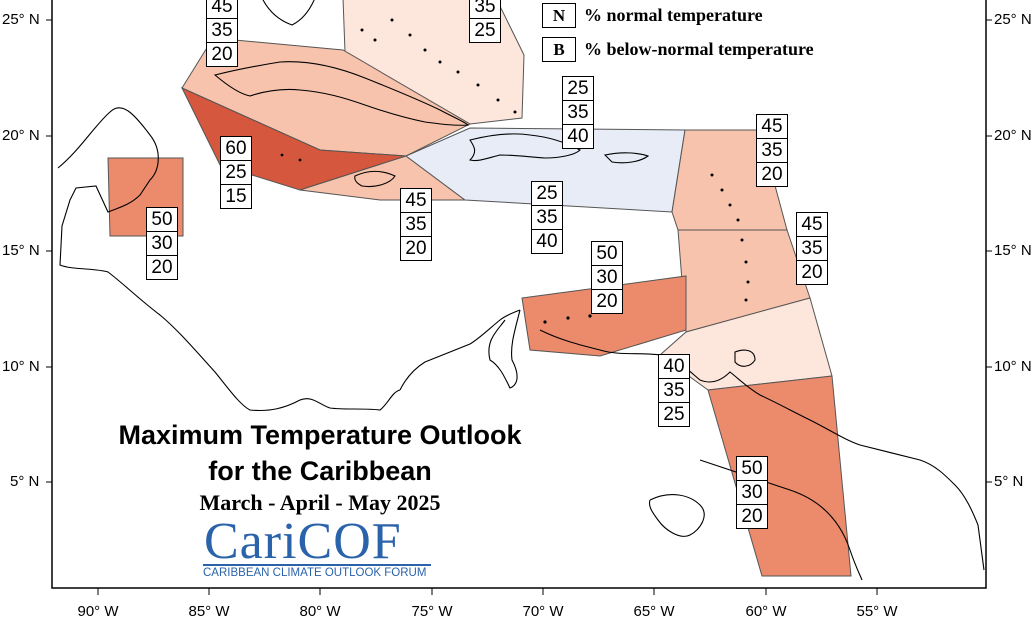  What do you see at coordinates (699, 49) in the screenshot?
I see `legend-text-below: % below-normal temperature` at bounding box center [699, 49].